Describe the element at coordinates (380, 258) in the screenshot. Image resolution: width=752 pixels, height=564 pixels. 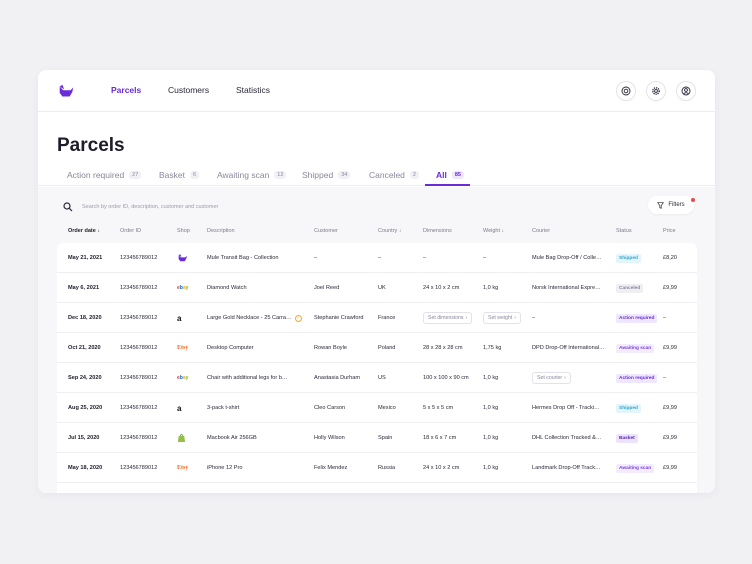
I see `country-cell: –` at that location.